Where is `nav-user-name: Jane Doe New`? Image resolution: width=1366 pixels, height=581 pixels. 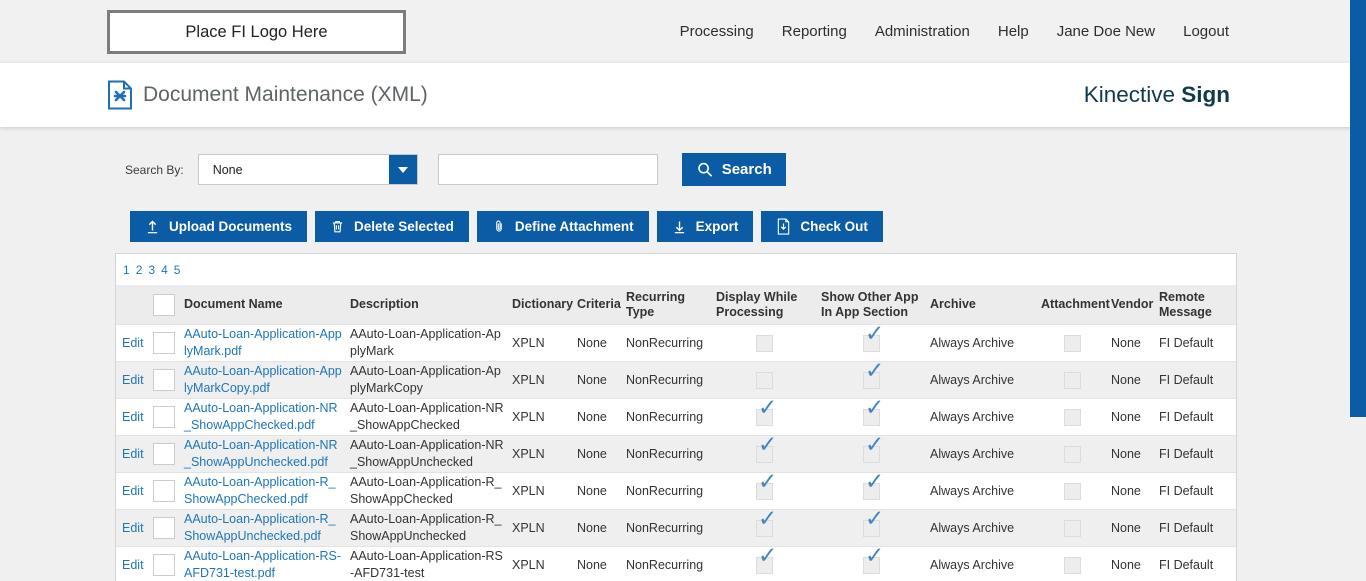
nav-user-name: Jane Doe New is located at coordinates (1106, 31).